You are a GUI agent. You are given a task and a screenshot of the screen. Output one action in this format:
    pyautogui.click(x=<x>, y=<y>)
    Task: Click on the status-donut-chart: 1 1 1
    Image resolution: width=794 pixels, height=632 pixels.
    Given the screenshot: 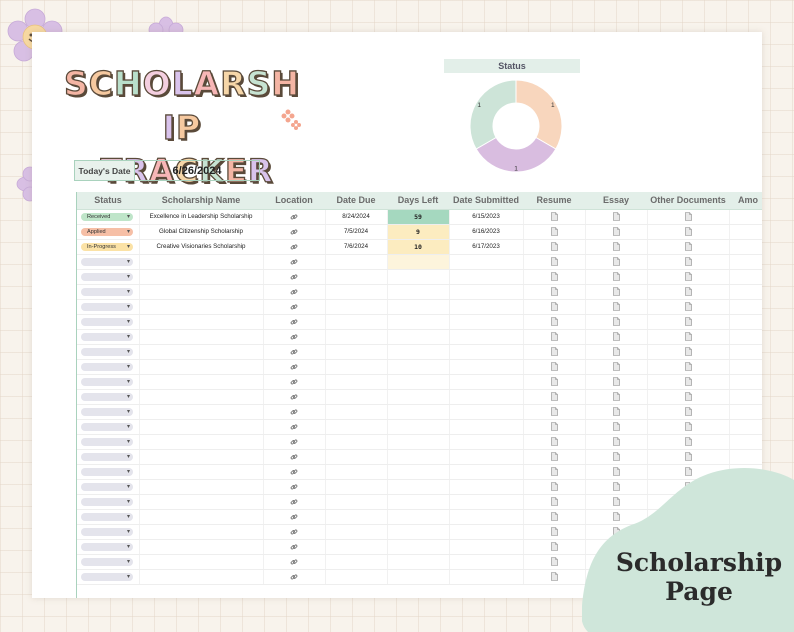 What is the action you would take?
    pyautogui.click(x=516, y=126)
    